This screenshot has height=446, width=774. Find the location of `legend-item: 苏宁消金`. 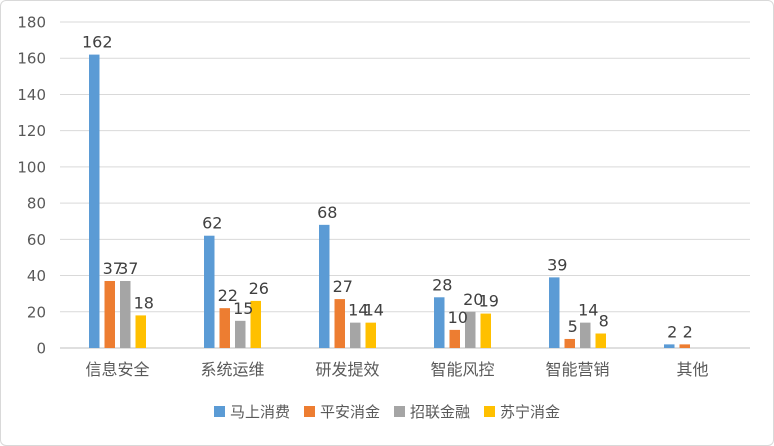

legend-item: 苏宁消金 is located at coordinates (522, 411).